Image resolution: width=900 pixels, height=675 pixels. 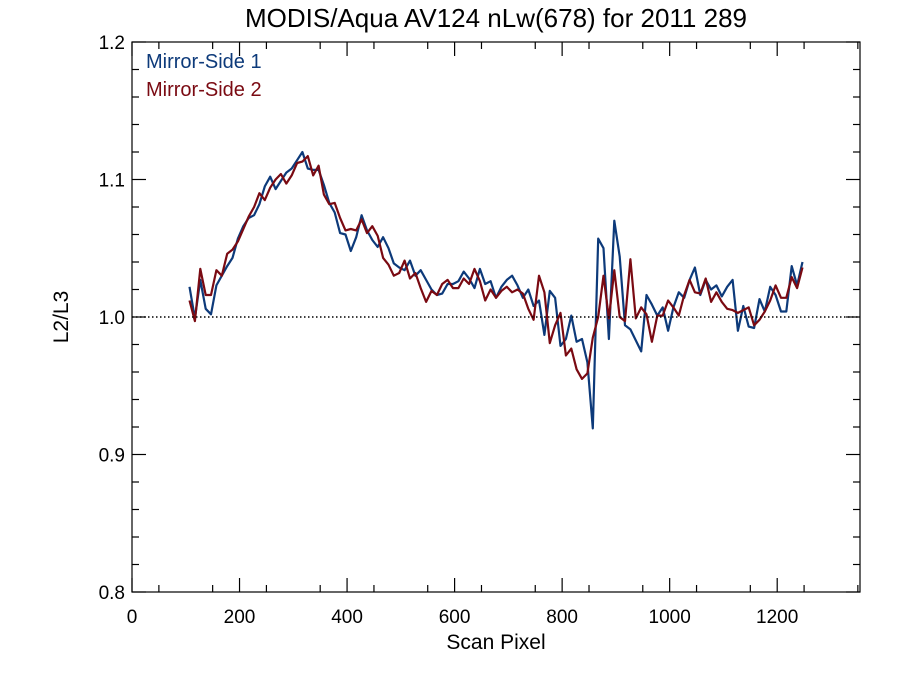 I want to click on legend-entry-mirror-side-1: Mirror-Side 1, so click(x=204, y=62).